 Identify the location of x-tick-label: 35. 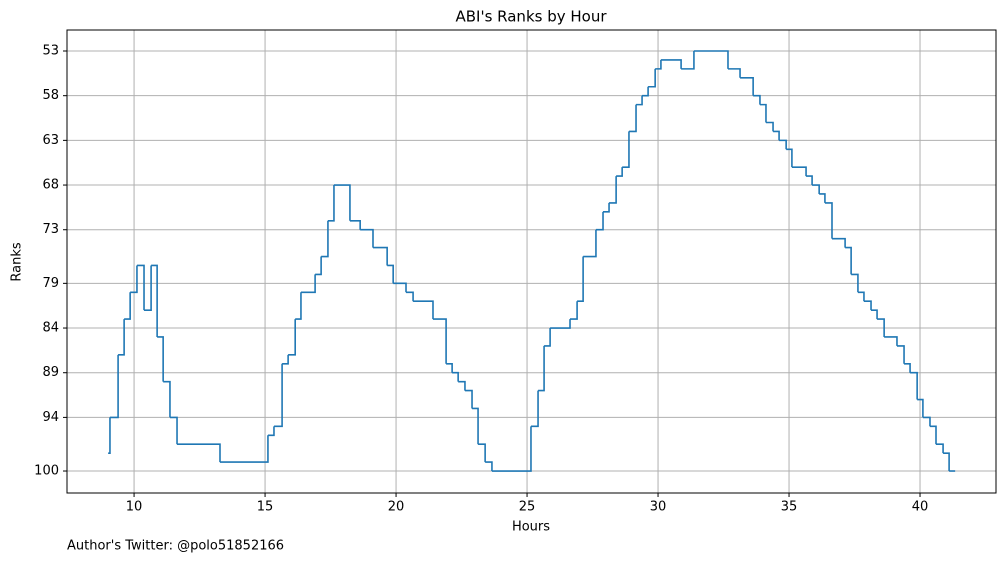
(789, 507).